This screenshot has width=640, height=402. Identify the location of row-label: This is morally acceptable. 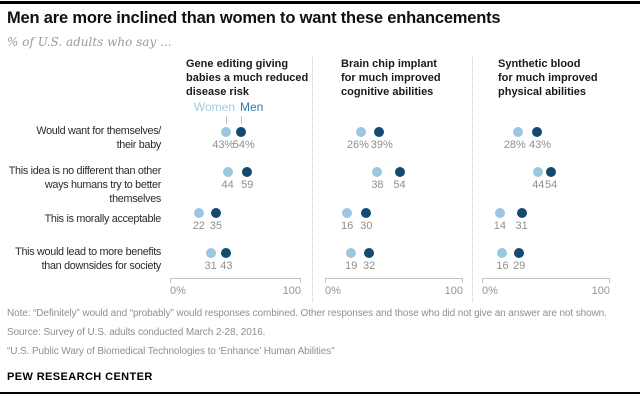
(81, 219).